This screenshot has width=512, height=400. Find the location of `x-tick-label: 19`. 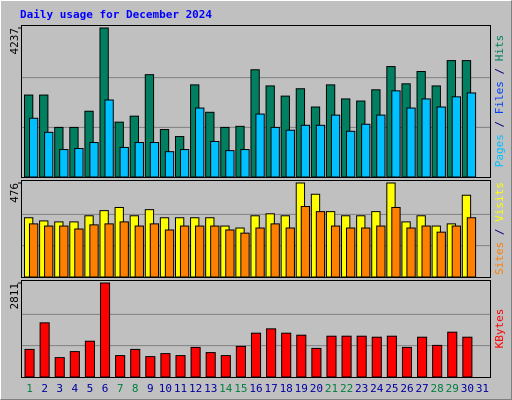

x-tick-label: 19 is located at coordinates (301, 388).